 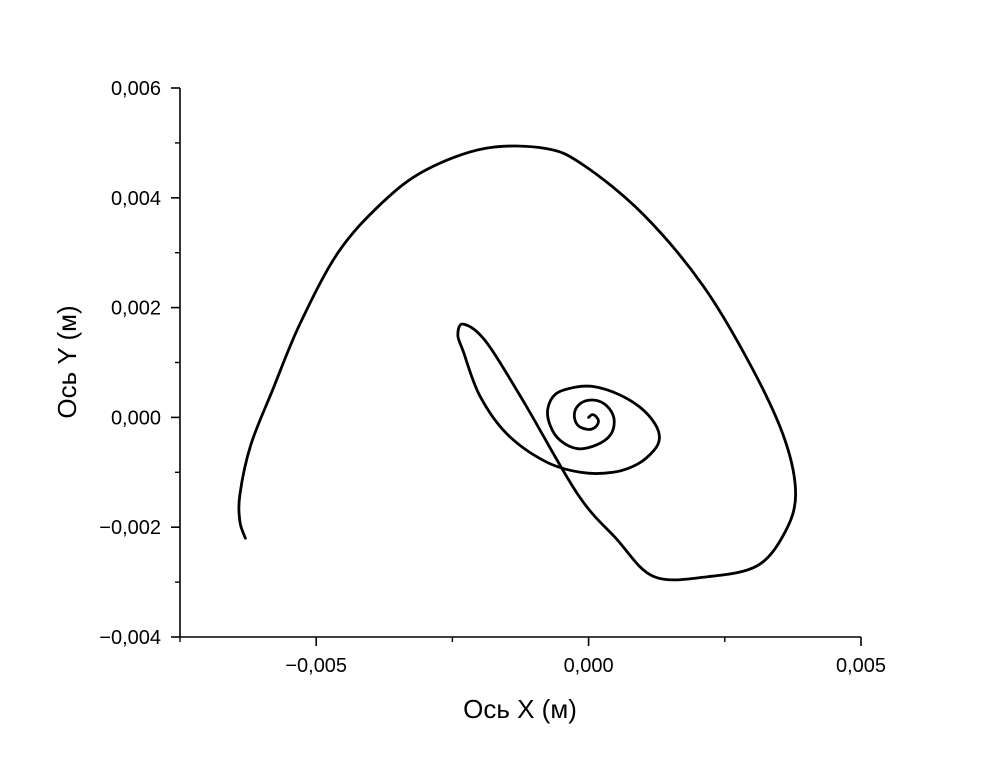 What do you see at coordinates (136, 199) in the screenshot?
I see `y-tick-label: 0,004` at bounding box center [136, 199].